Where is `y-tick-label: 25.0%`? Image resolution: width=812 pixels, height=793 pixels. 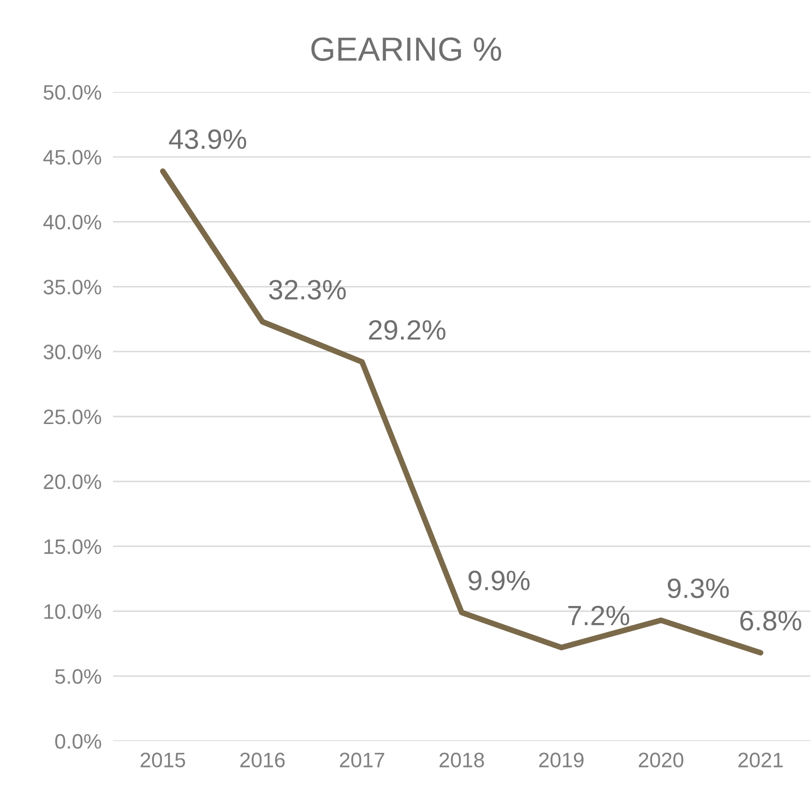 y-tick-label: 25.0% is located at coordinates (73, 417).